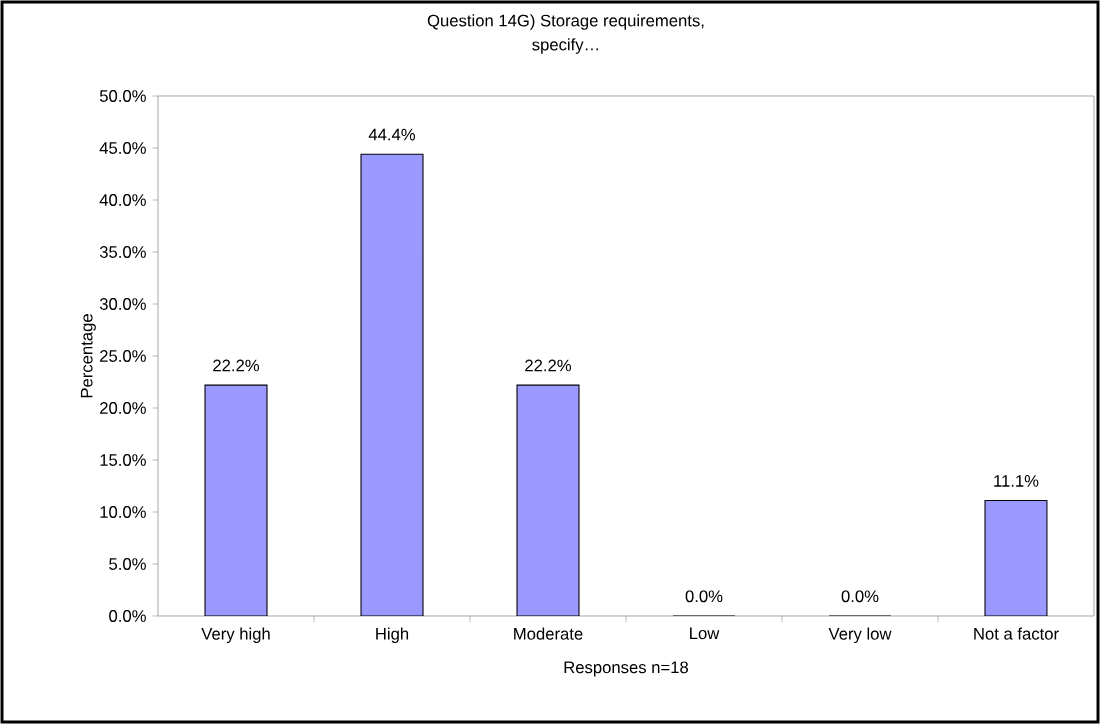 This screenshot has width=1100, height=724. What do you see at coordinates (123, 356) in the screenshot?
I see `y-tick-label: 25.0%` at bounding box center [123, 356].